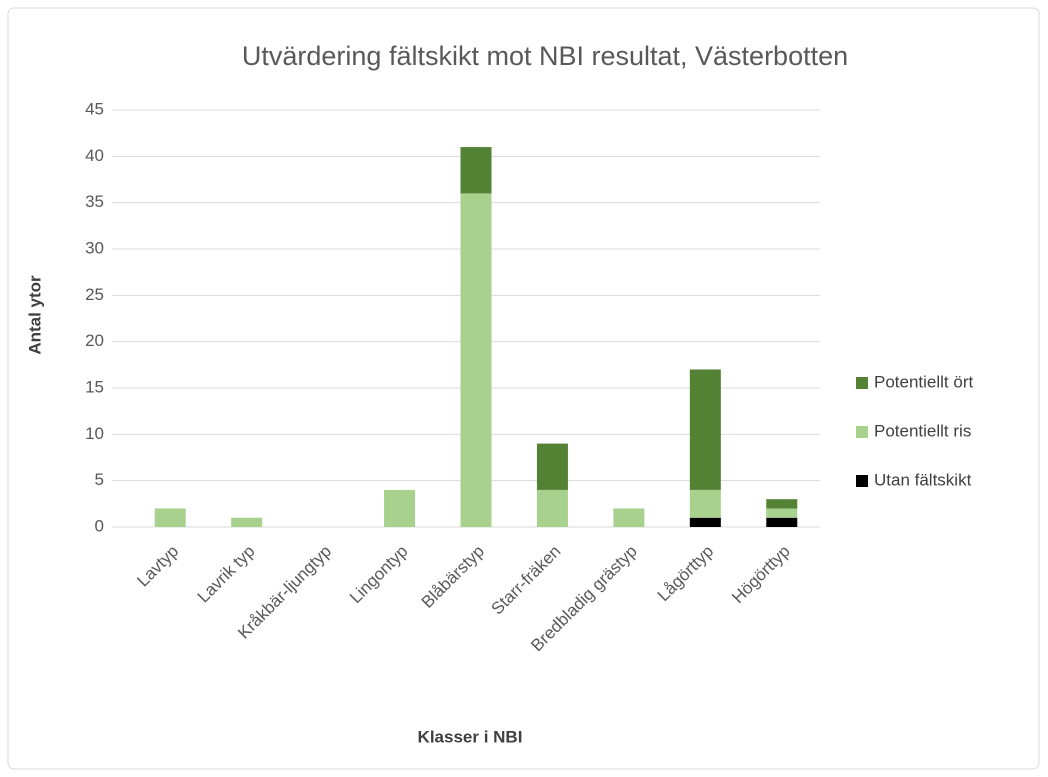 The width and height of the screenshot is (1048, 777). What do you see at coordinates (94, 247) in the screenshot?
I see `y-tick-label: 30` at bounding box center [94, 247].